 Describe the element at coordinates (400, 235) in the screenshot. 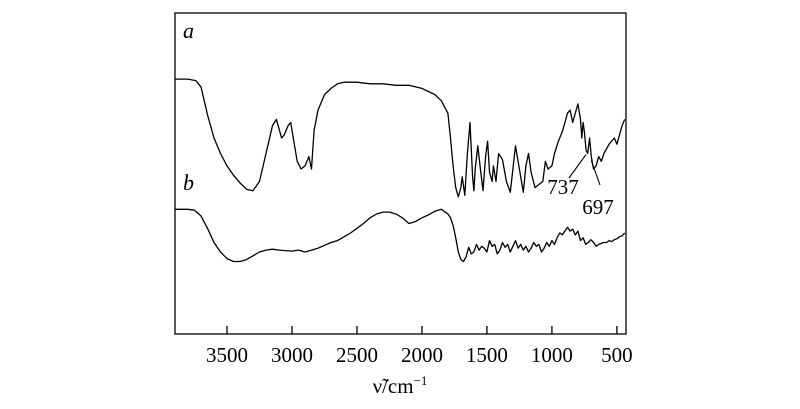

I see `spectrum-line-b` at that location.